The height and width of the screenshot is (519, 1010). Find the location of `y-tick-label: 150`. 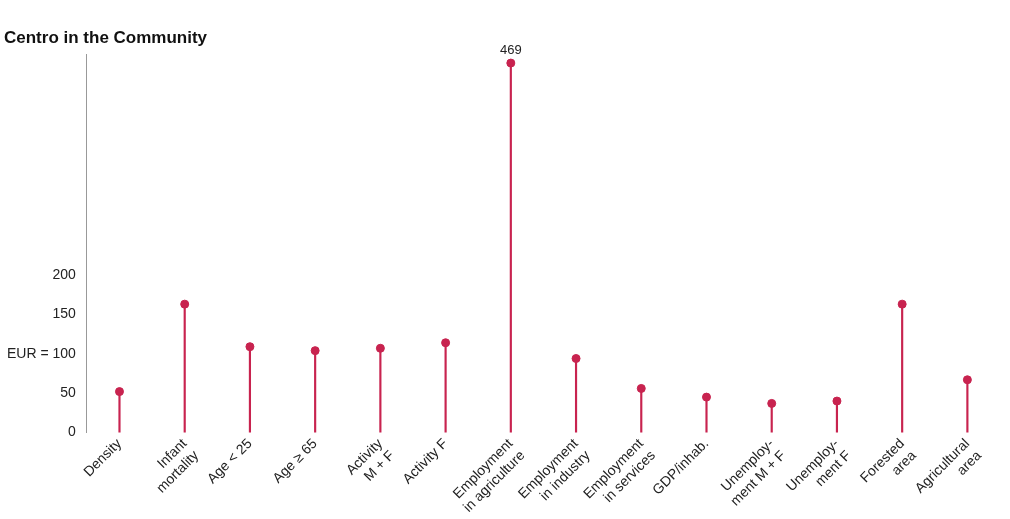

y-tick-label: 150 is located at coordinates (64, 313).